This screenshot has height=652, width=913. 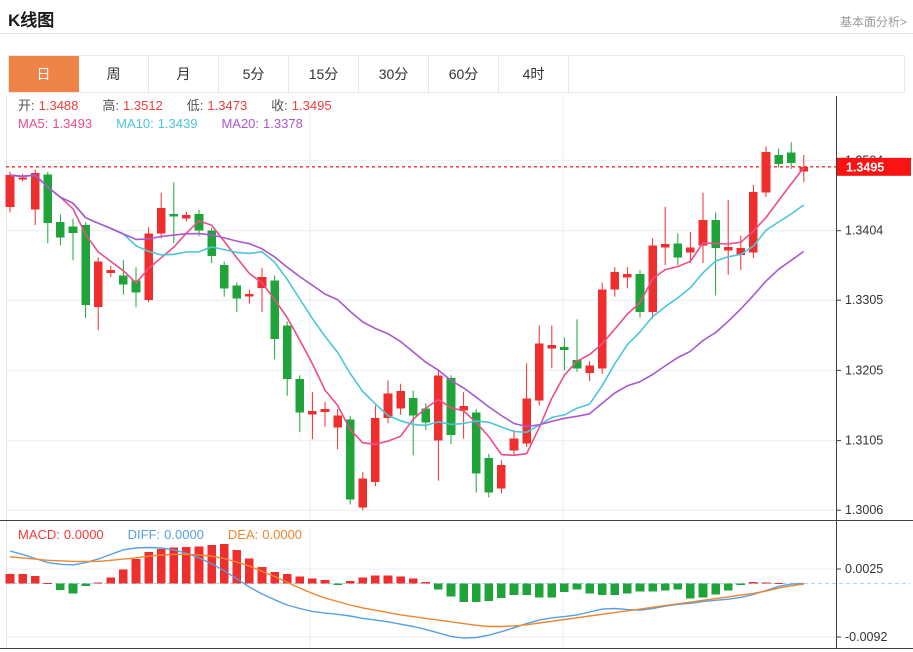 What do you see at coordinates (184, 74) in the screenshot?
I see `tab-month: 月` at bounding box center [184, 74].